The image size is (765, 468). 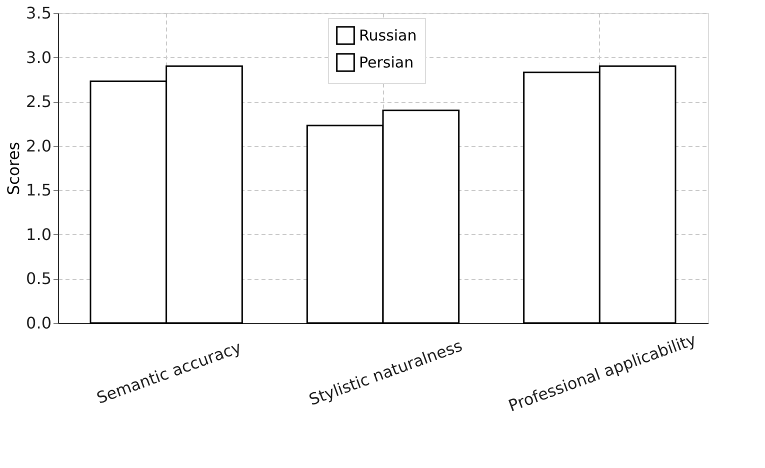 I want to click on y-tick-label: 3.0, so click(x=39, y=57).